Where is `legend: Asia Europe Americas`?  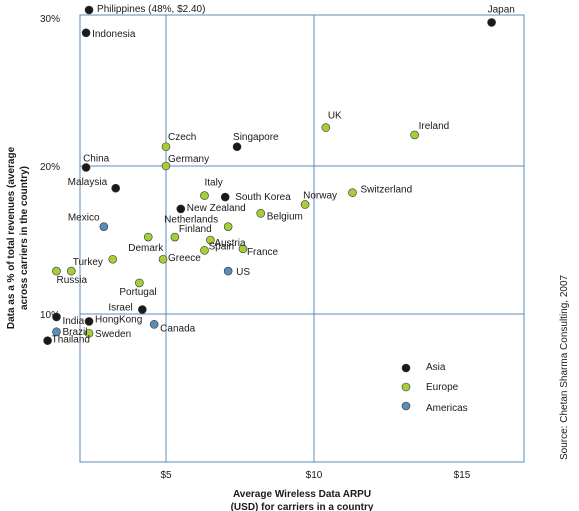 legend: Asia Europe Americas is located at coordinates (434, 388).